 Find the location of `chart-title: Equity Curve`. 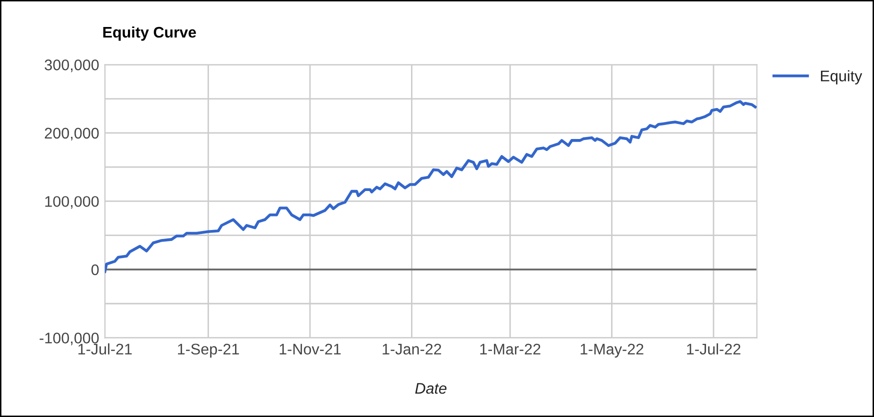

chart-title: Equity Curve is located at coordinates (149, 33).